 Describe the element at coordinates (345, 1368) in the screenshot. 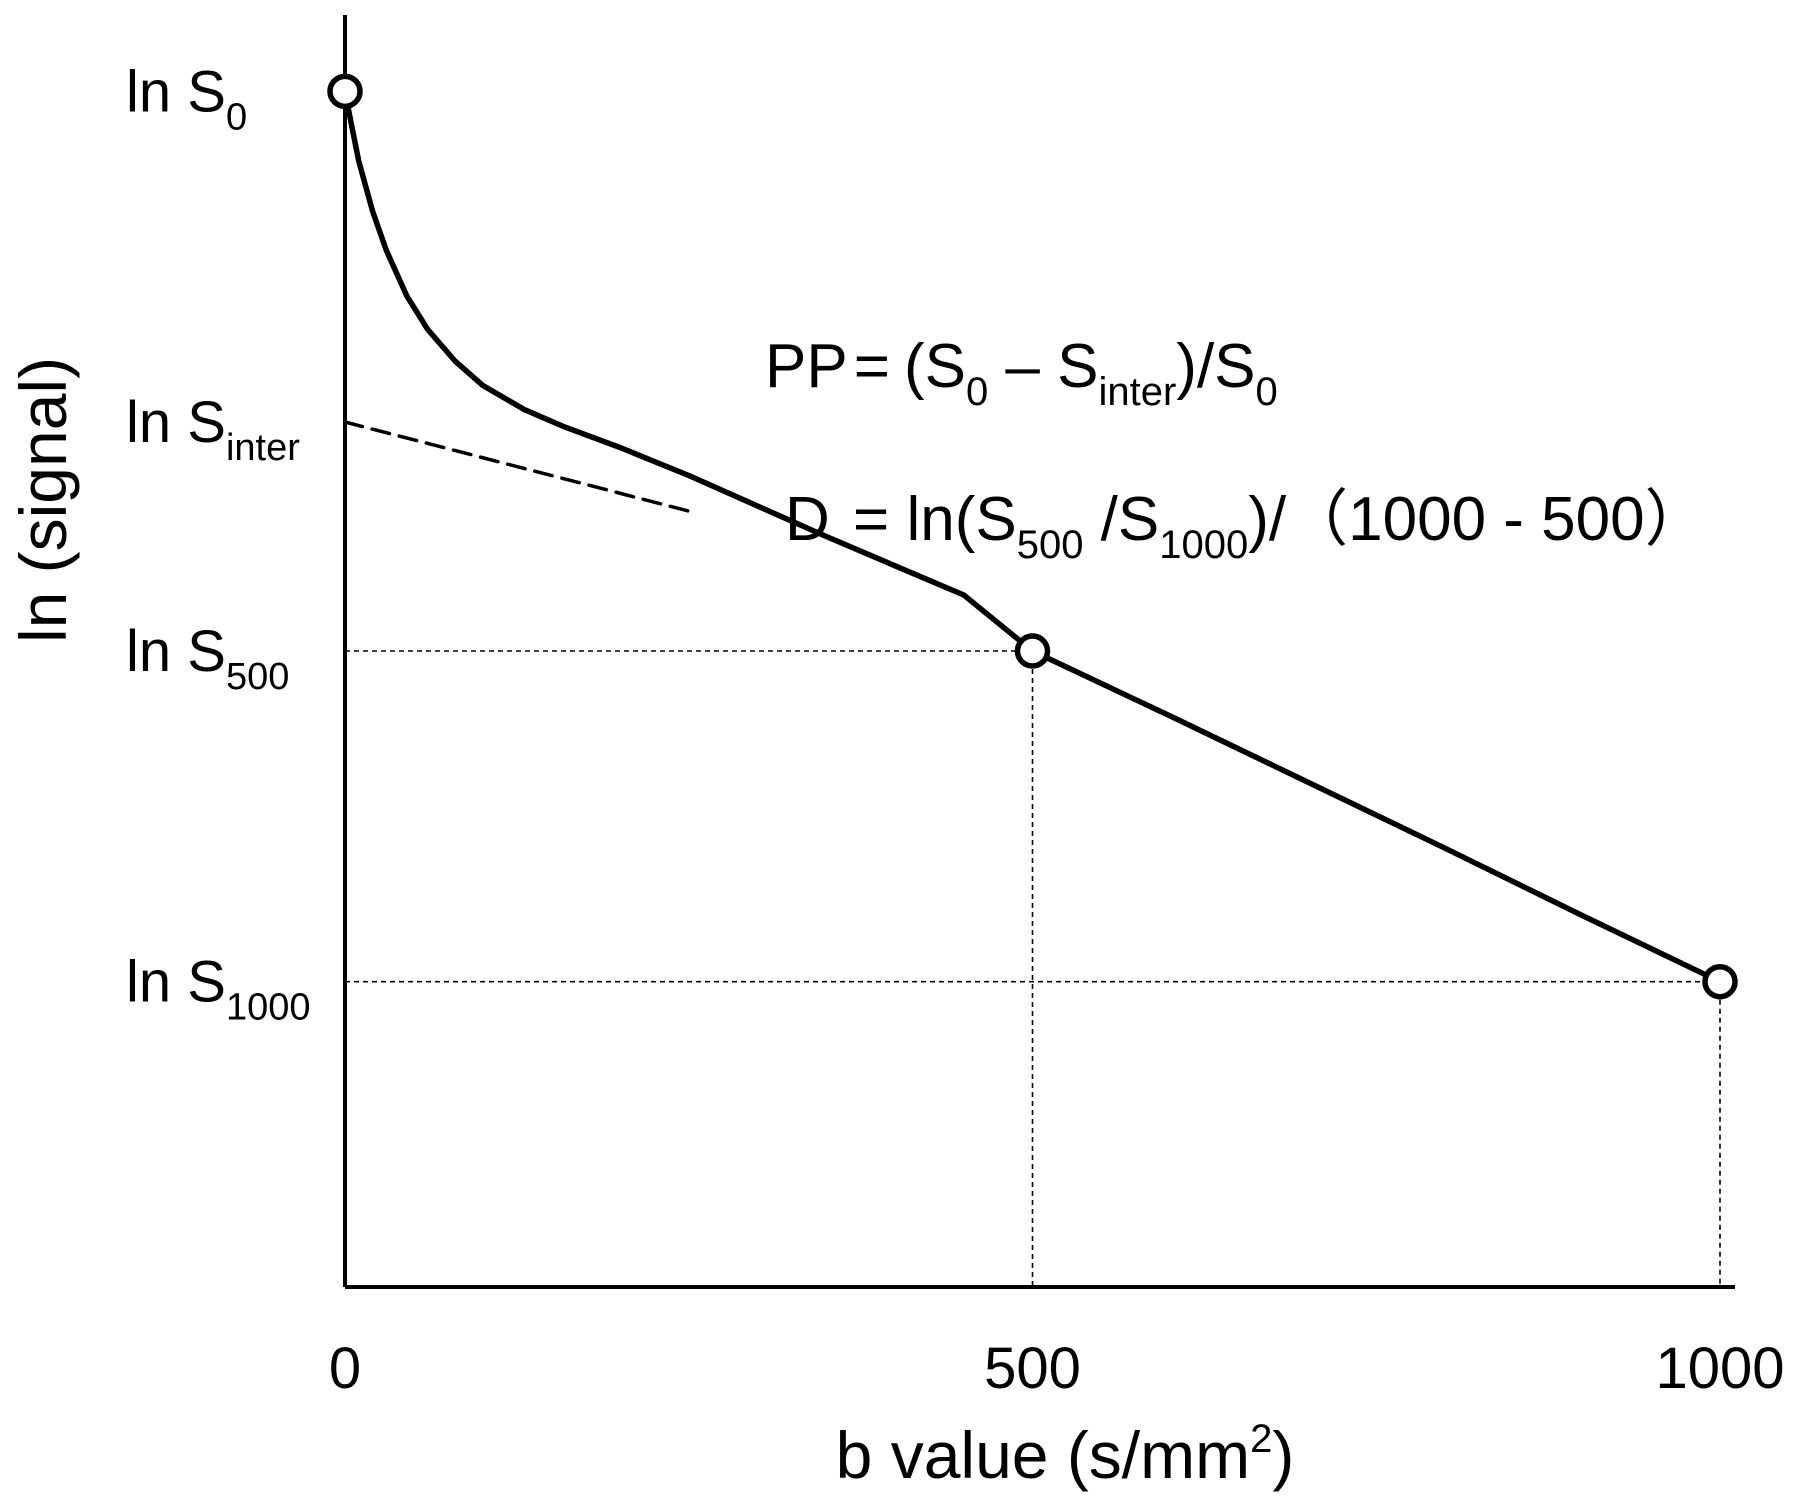

I see `x-tick-label-0: 0` at that location.